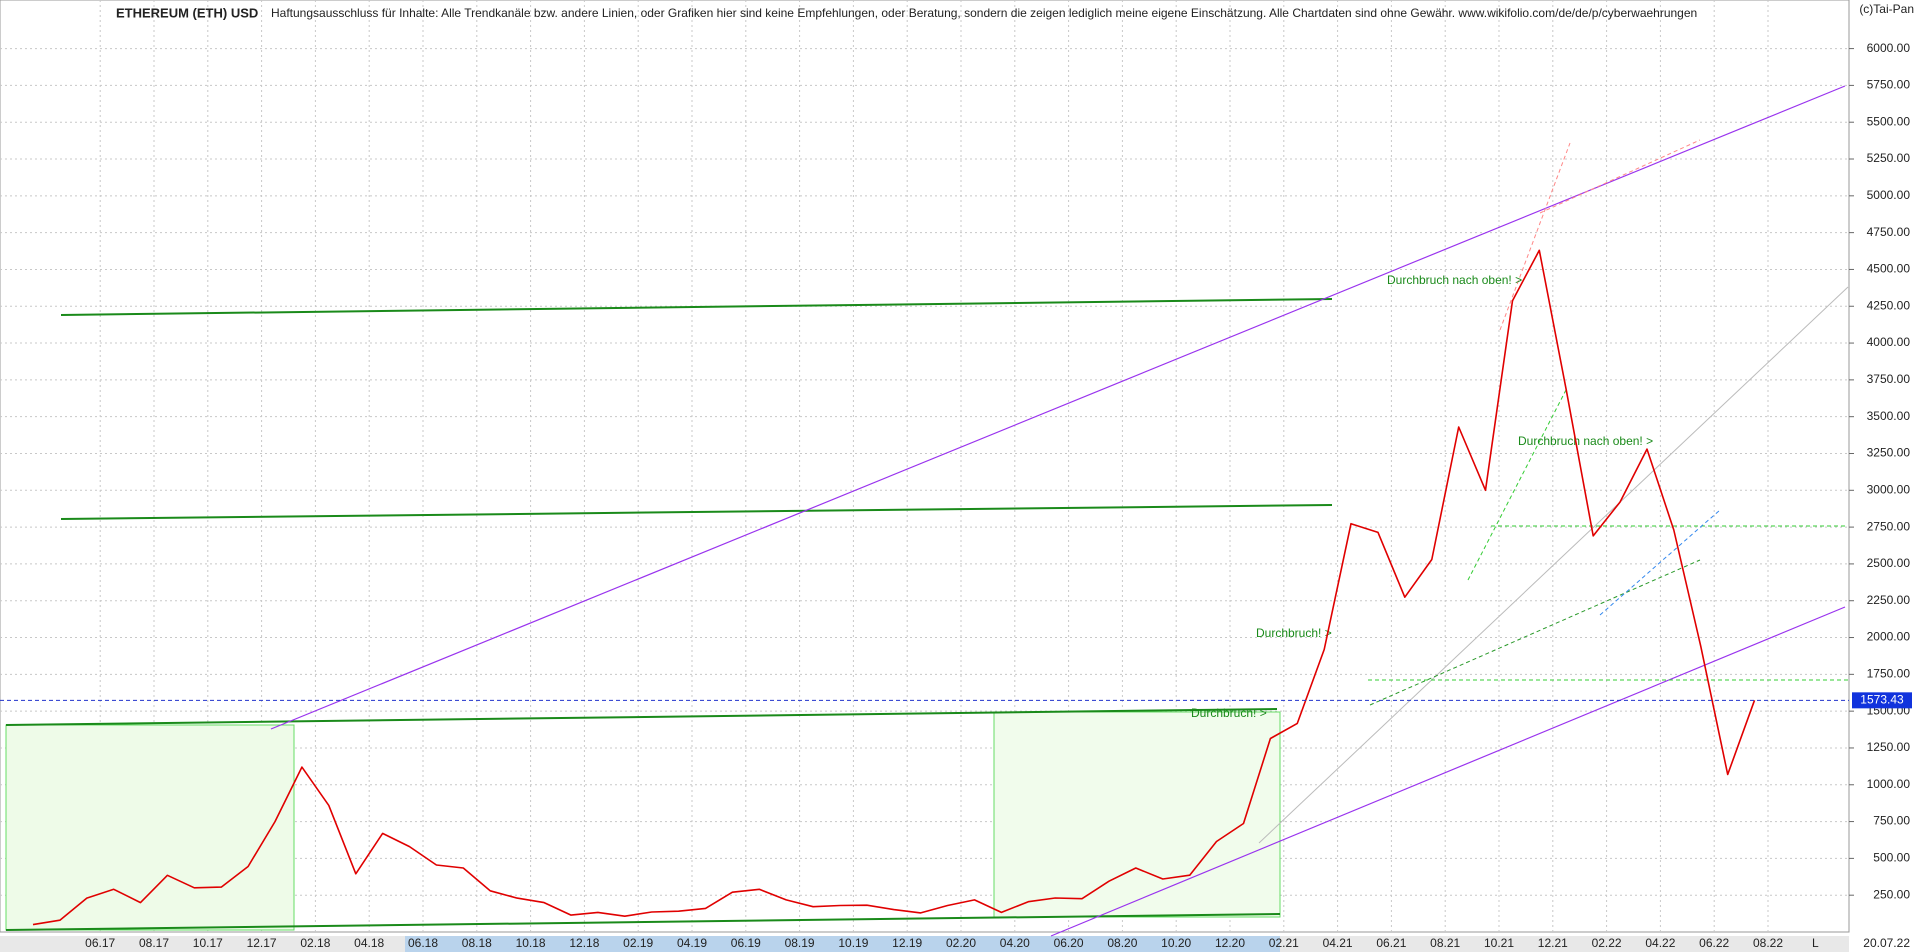 Image resolution: width=1916 pixels, height=952 pixels. Describe the element at coordinates (1889, 784) in the screenshot. I see `y-tick-label: 1000.00` at that location.